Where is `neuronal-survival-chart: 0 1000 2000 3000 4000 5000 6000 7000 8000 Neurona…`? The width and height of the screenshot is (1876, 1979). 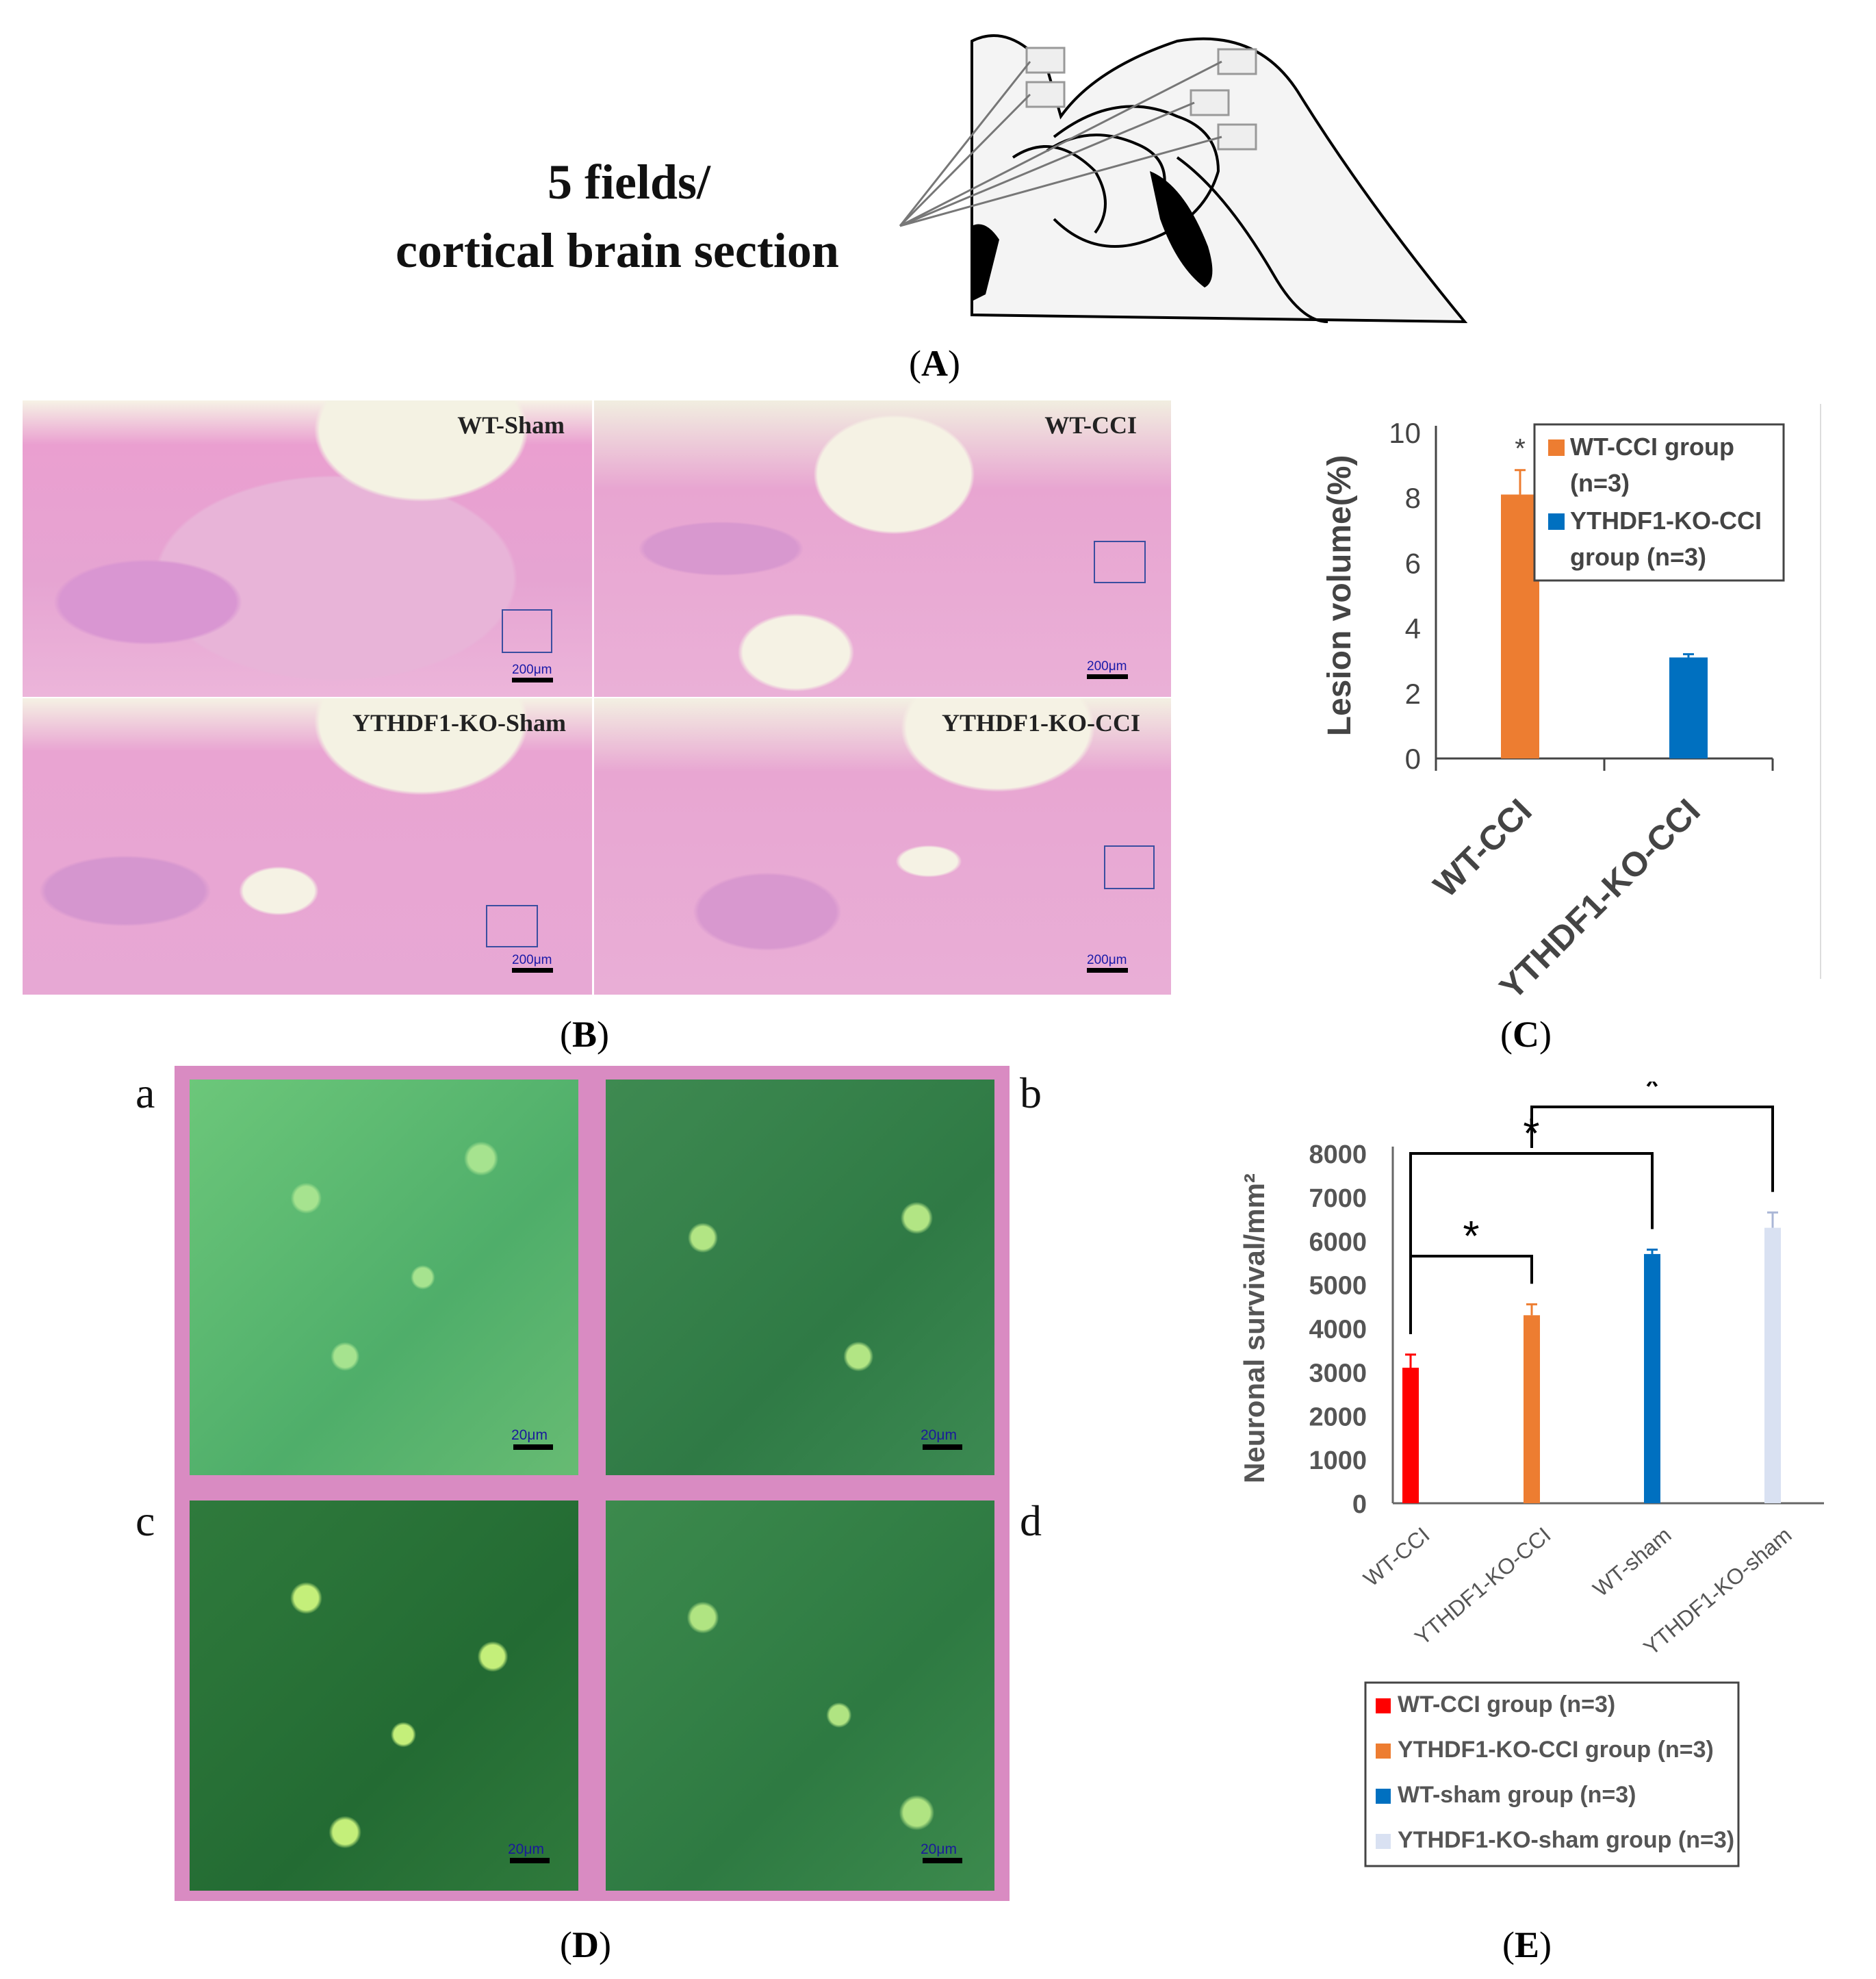
neuronal-survival-chart: 0 1000 2000 3000 4000 5000 6000 7000 8000 Neurona… is located at coordinates (1531, 1474).